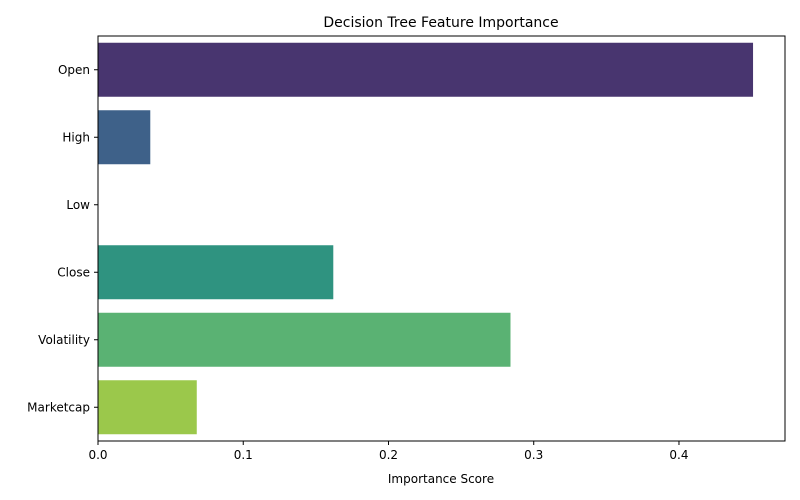  I want to click on y-tick-label: Open, so click(74, 70).